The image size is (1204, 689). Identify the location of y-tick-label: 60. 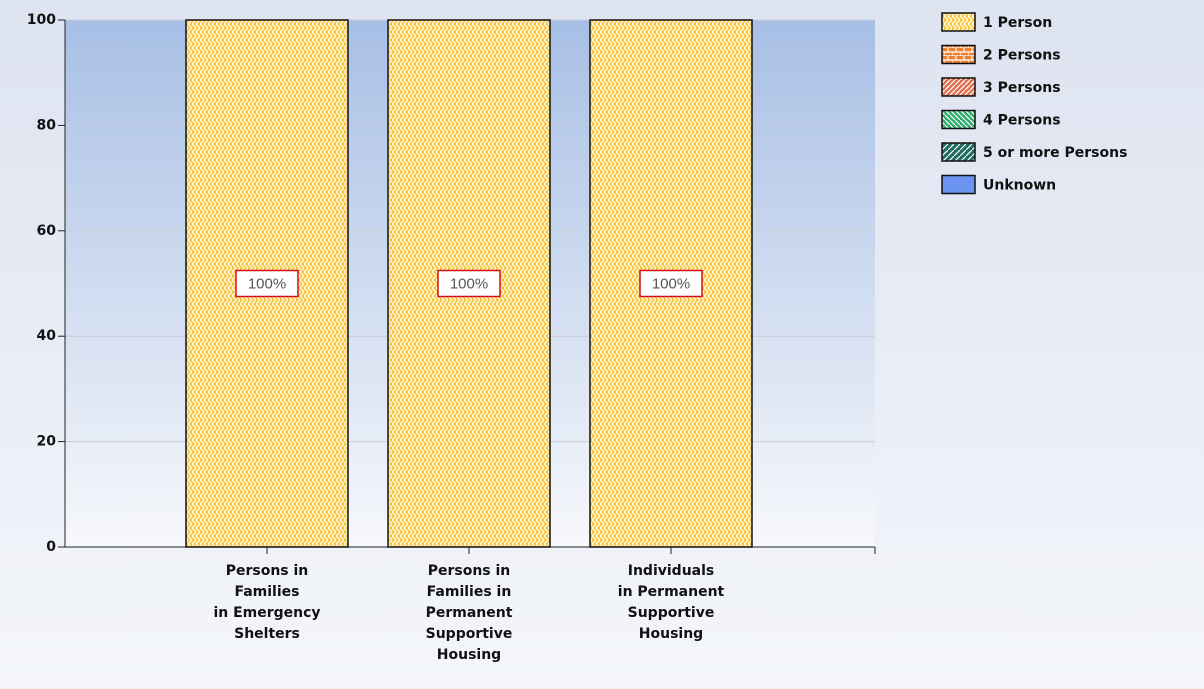
(47, 231).